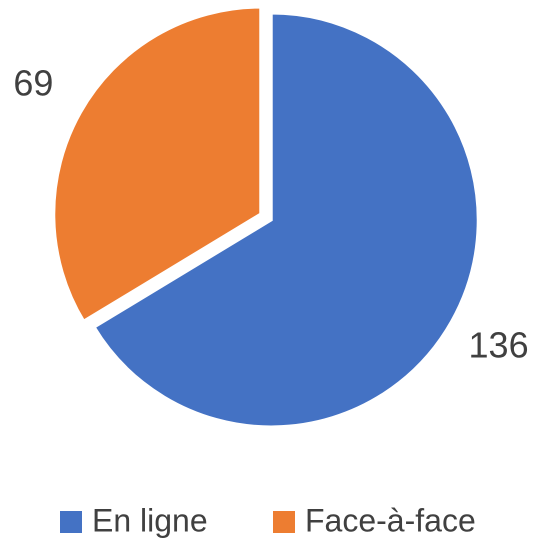 This screenshot has height=544, width=549. I want to click on data-label: 136, so click(499, 345).